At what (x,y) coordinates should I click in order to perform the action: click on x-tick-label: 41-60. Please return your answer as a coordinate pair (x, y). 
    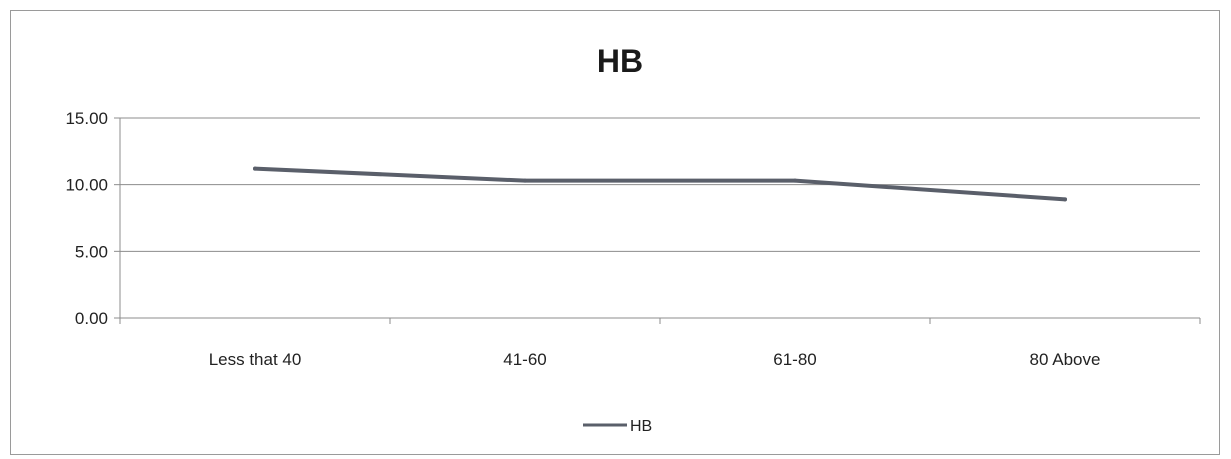
    Looking at the image, I should click on (524, 359).